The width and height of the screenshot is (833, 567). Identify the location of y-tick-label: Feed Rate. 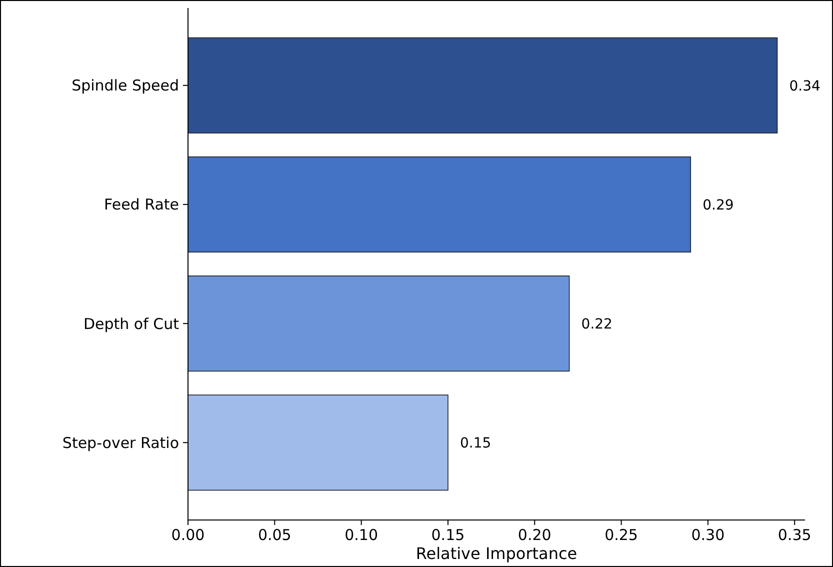
(141, 205).